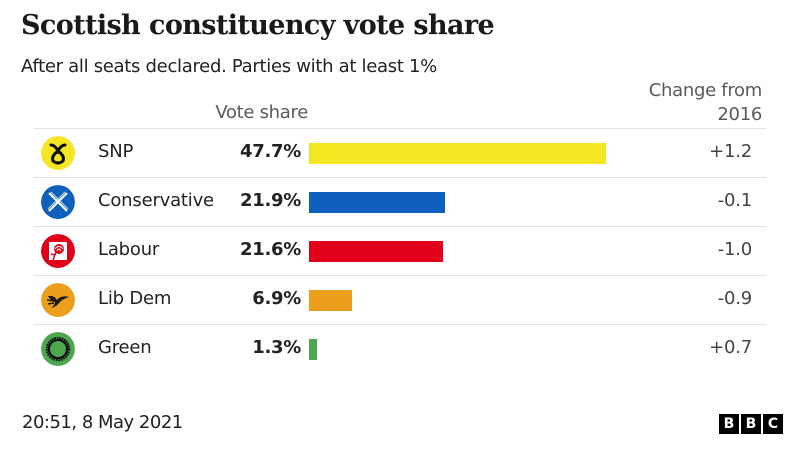 The width and height of the screenshot is (800, 450). What do you see at coordinates (102, 422) in the screenshot?
I see `timestamp: 20:51, 8 May 2021` at bounding box center [102, 422].